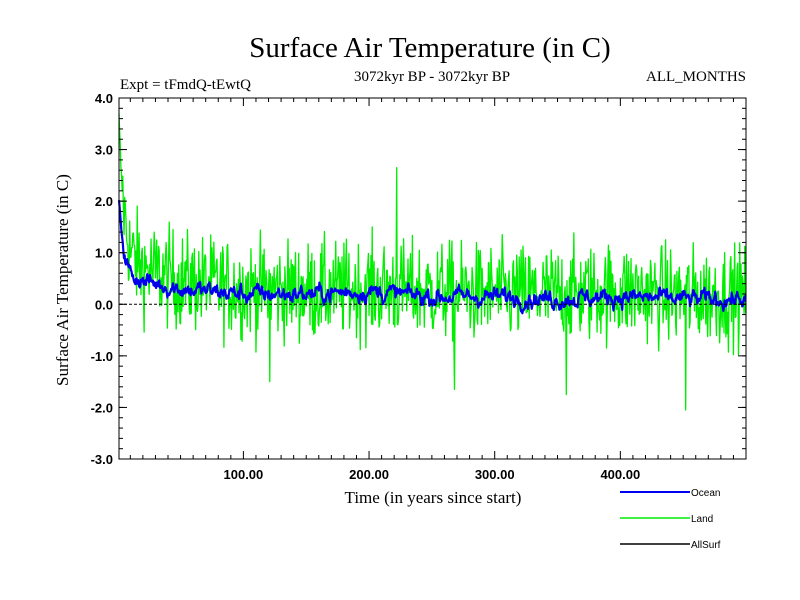 Image resolution: width=800 pixels, height=600 pixels. What do you see at coordinates (495, 474) in the screenshot?
I see `x-tick-label: 300.00` at bounding box center [495, 474].